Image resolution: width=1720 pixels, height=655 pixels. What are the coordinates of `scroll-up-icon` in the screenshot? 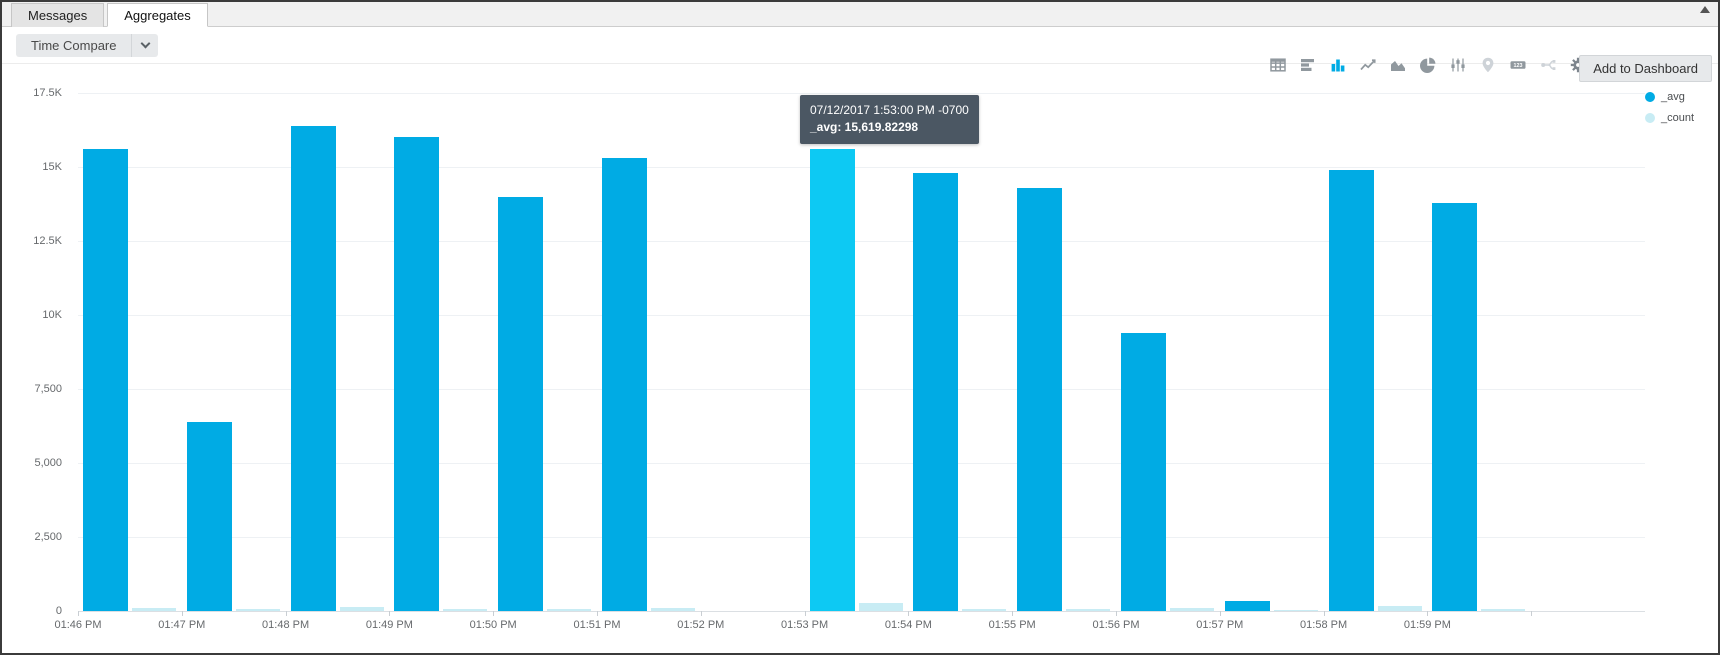 It's located at (1705, 9).